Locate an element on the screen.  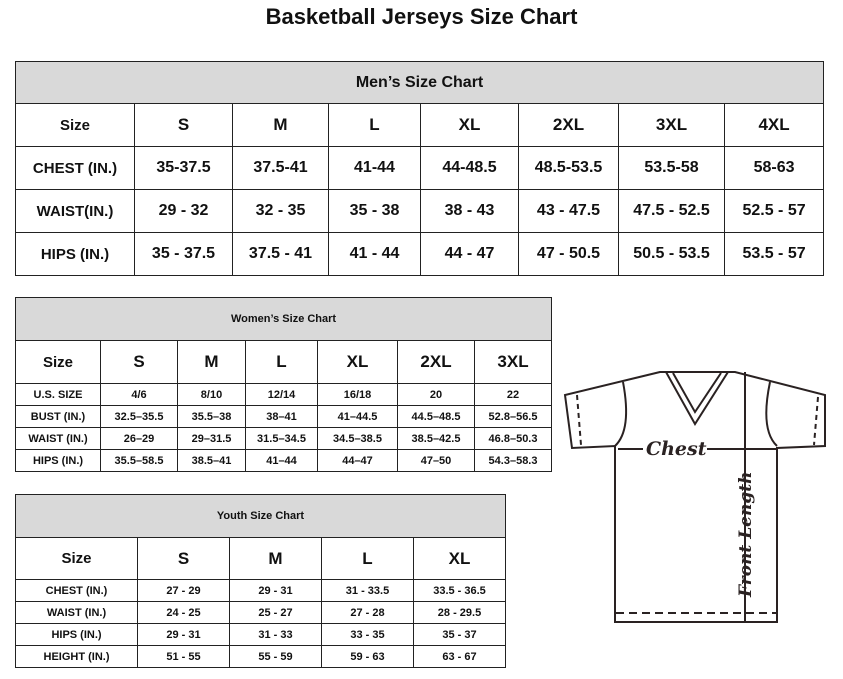
table-row: HEIGHT (IN.) 51 - 55 55 - 59 59 - 63 63 - 67 is located at coordinates (260, 656).